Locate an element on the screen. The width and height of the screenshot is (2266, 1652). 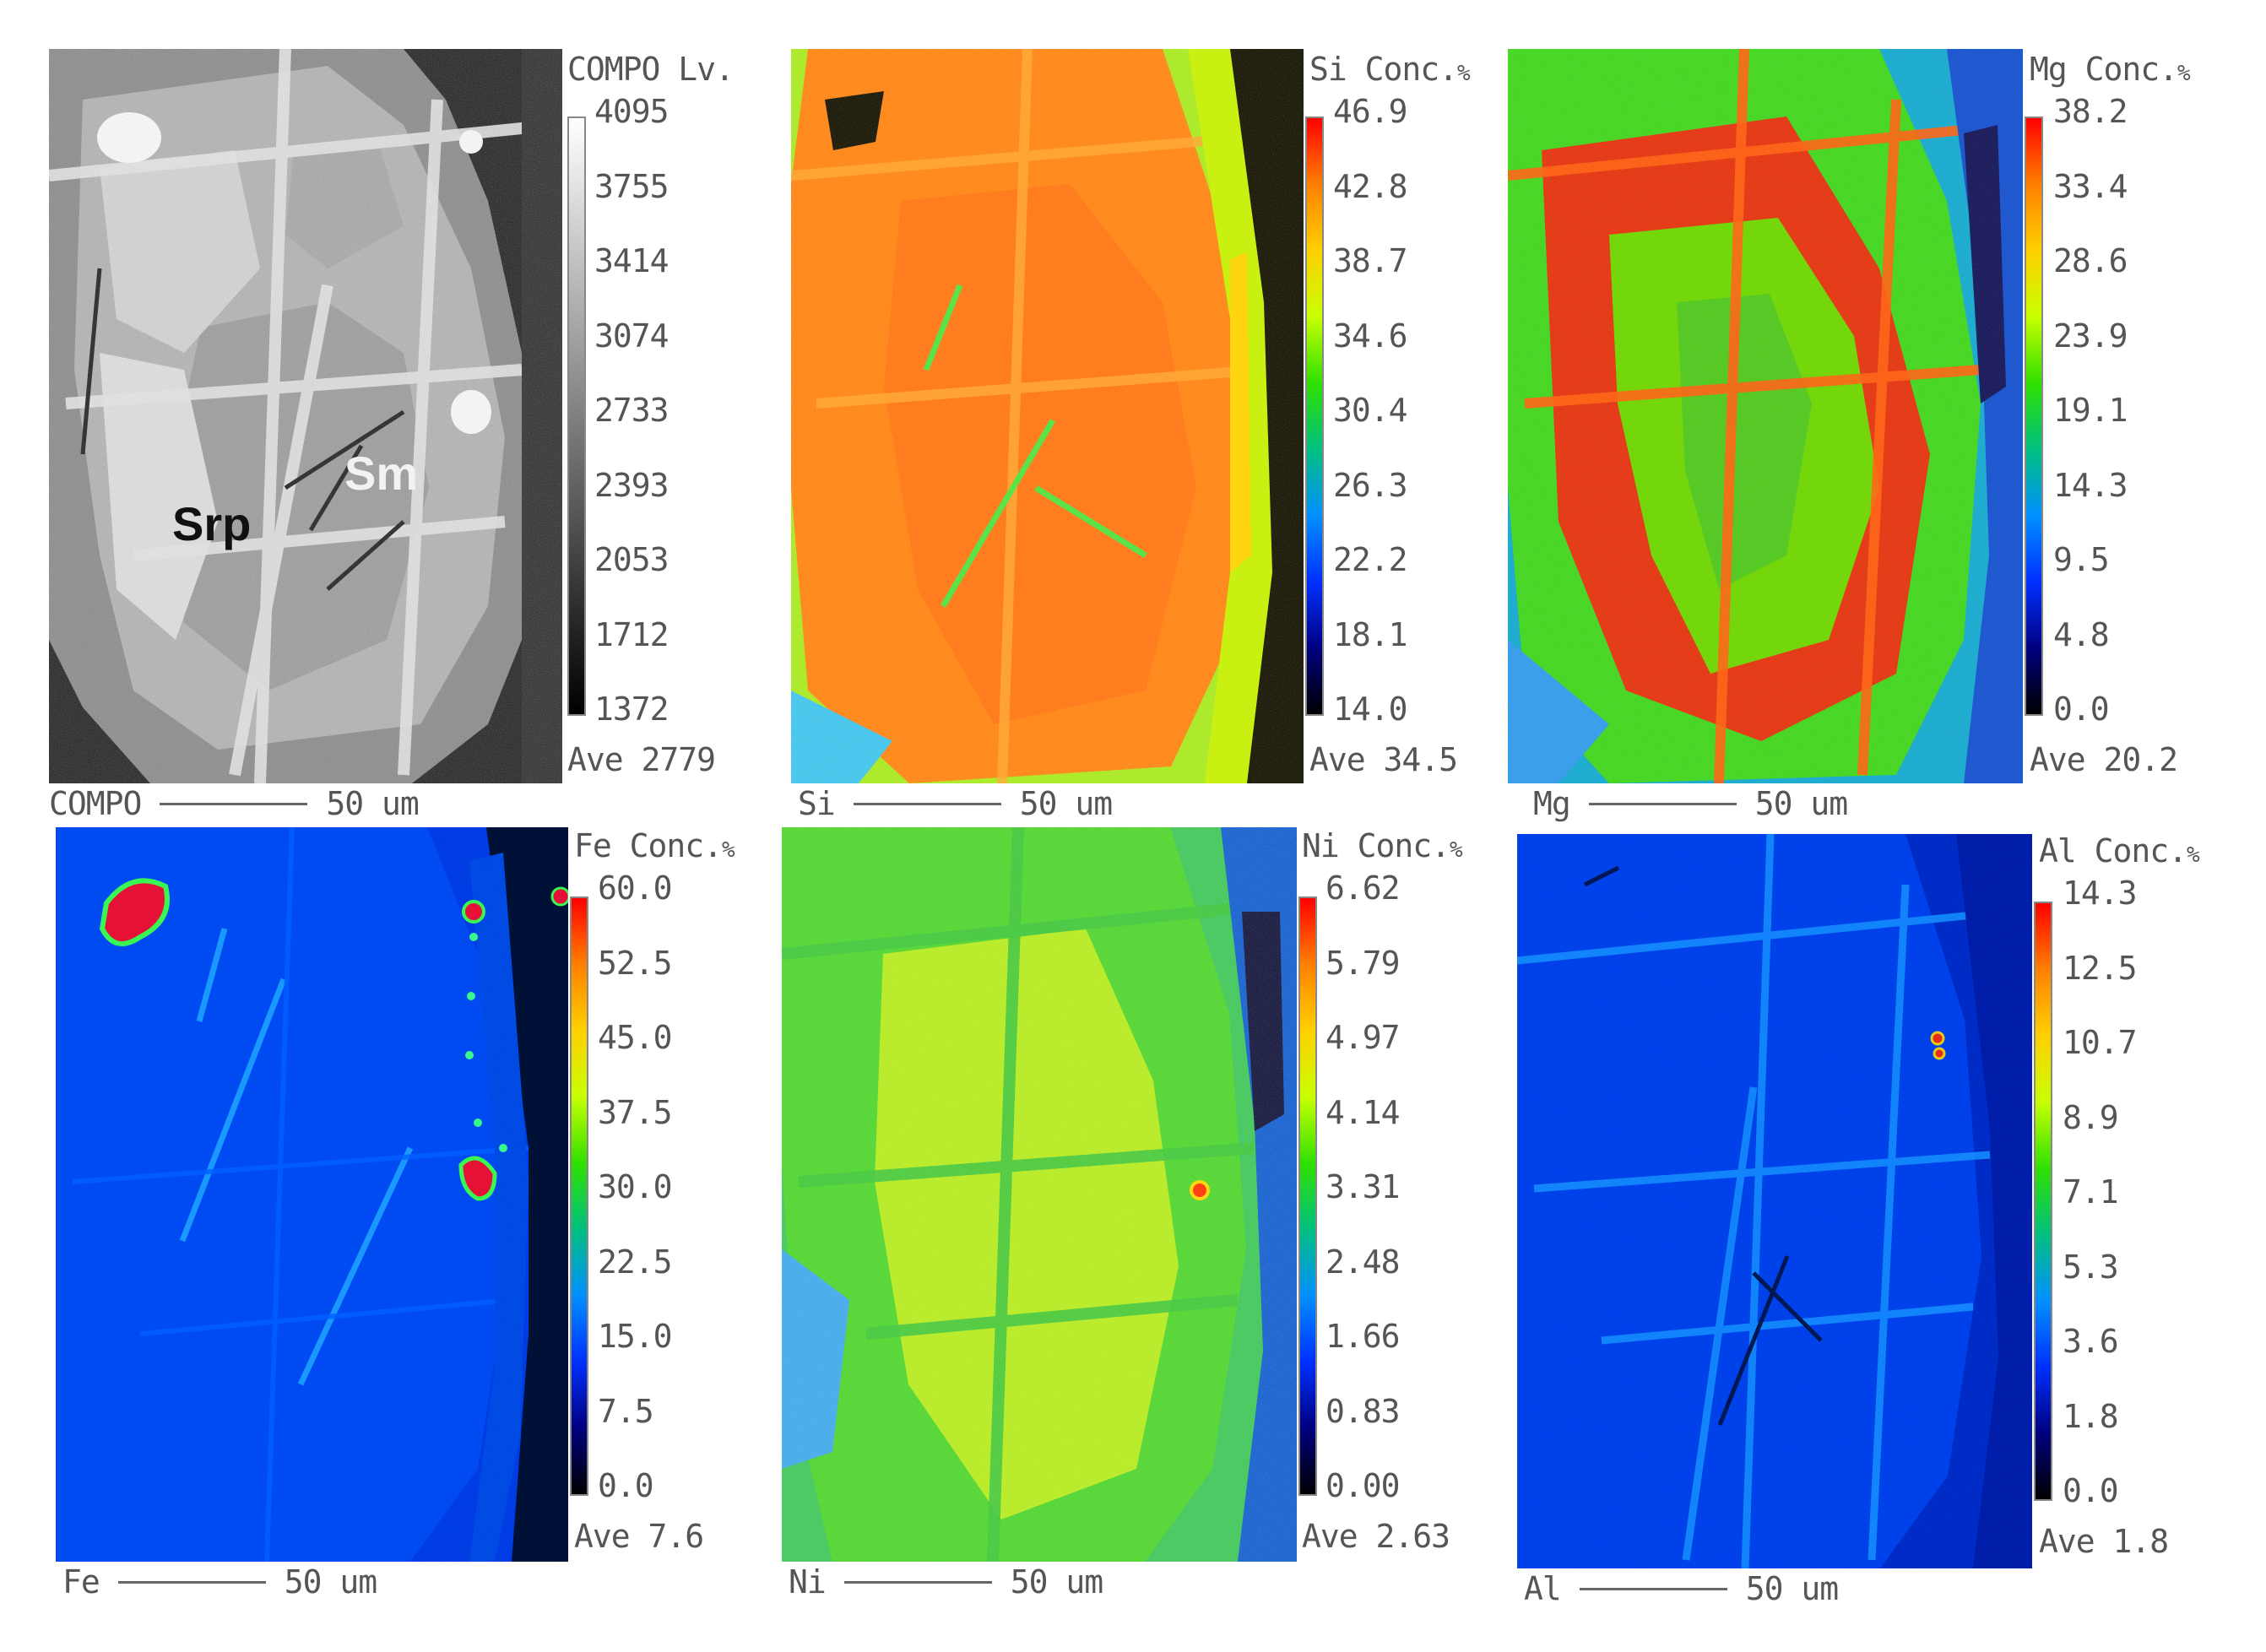
mg-colorbar-tick: 33.4 is located at coordinates (2090, 186).